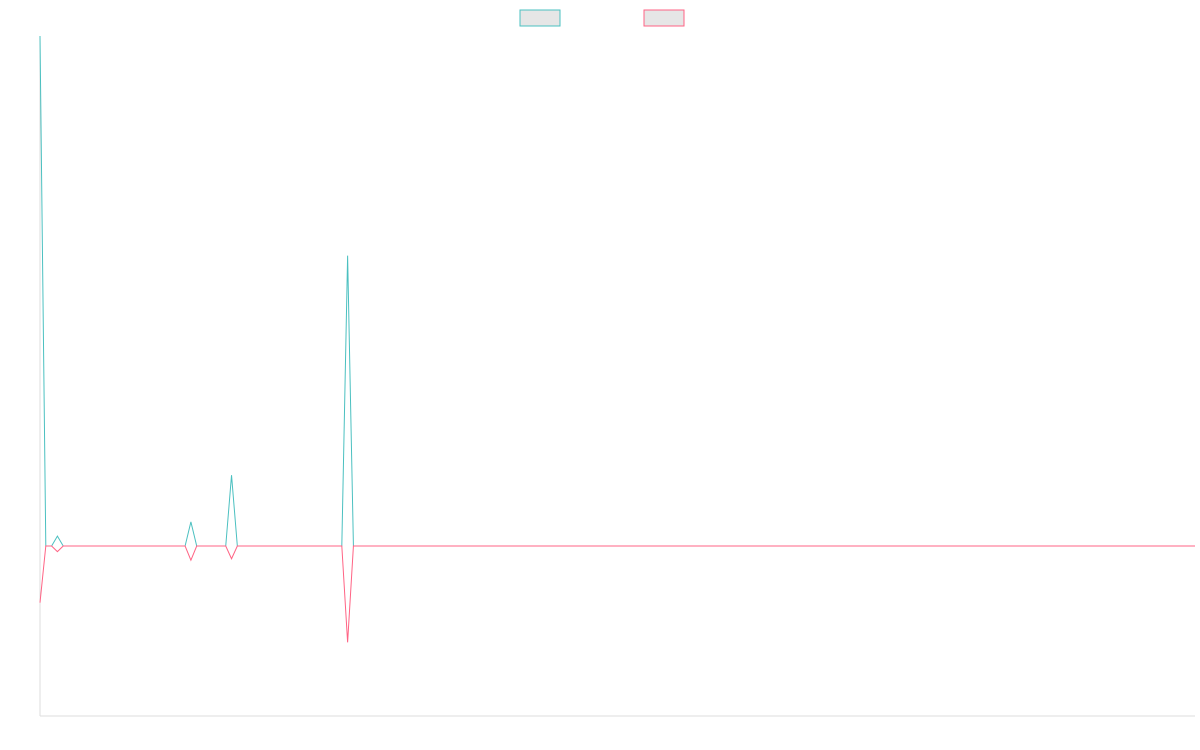 The height and width of the screenshot is (750, 1200). Describe the element at coordinates (602, 18) in the screenshot. I see `legend` at that location.